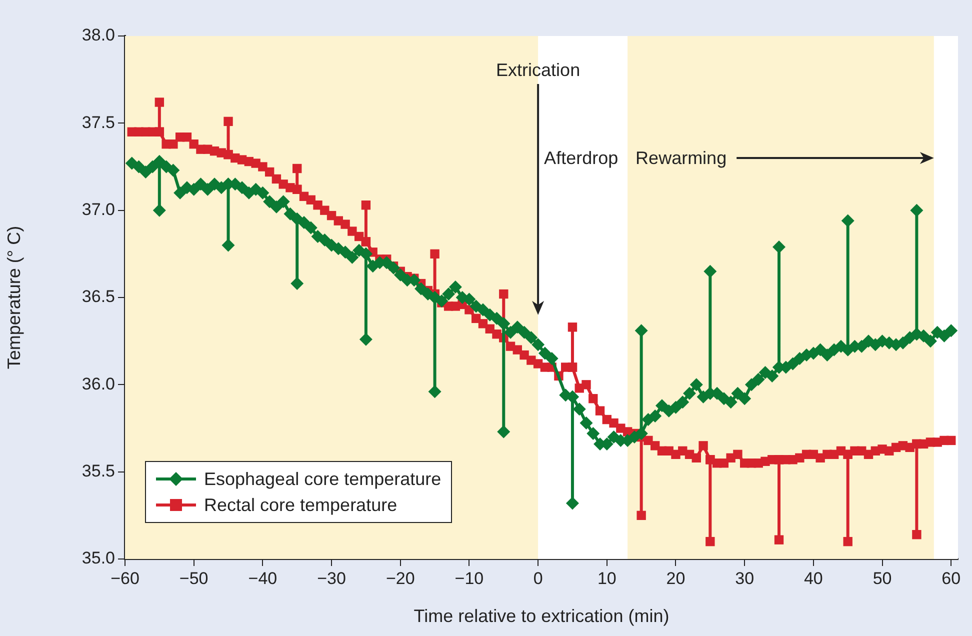 The height and width of the screenshot is (636, 972). I want to click on y-tick-label: 36.5, so click(98, 296).